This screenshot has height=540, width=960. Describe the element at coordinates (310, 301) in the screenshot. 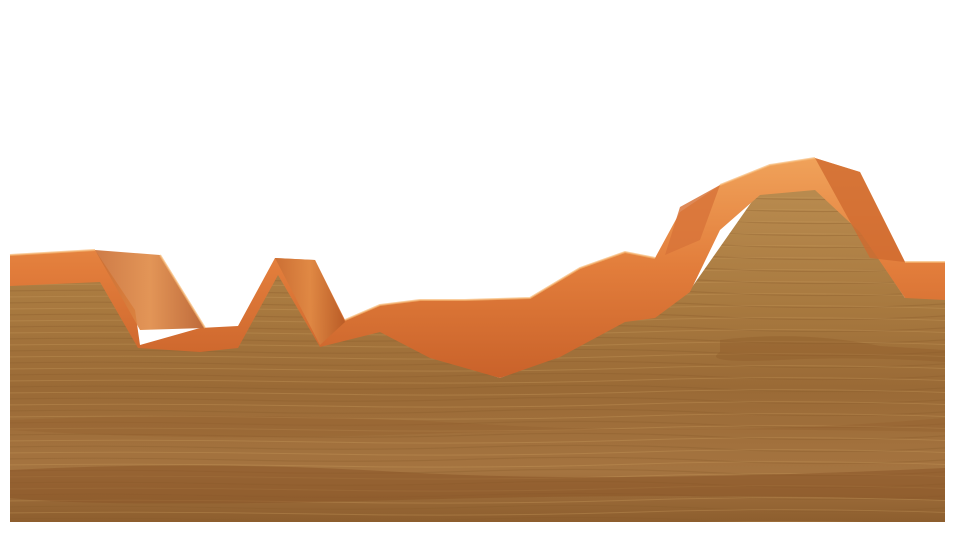

I see `cliff-wall-mid` at that location.